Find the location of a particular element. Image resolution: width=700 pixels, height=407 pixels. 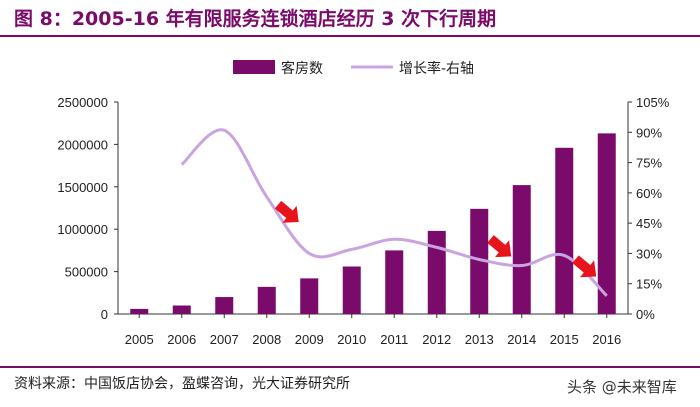

bar-2013 is located at coordinates (479, 261).